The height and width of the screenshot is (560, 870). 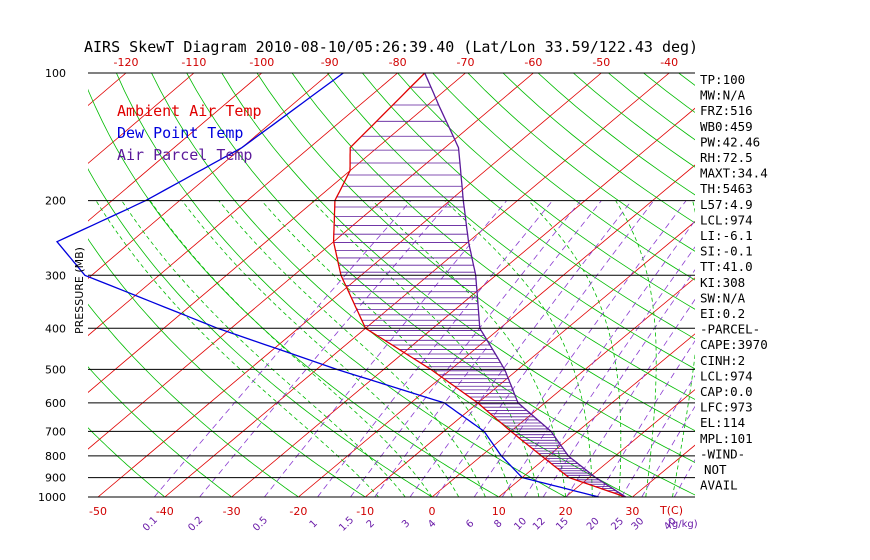 I want to click on index-line: FRZ:516, so click(x=726, y=110).